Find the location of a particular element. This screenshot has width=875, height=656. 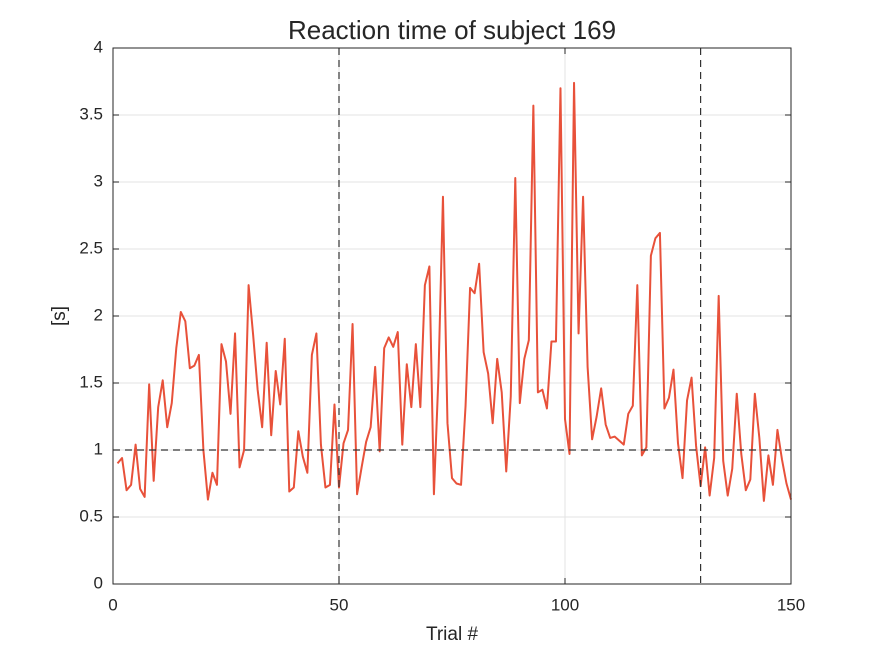

y-tick-label: 1 is located at coordinates (98, 448).